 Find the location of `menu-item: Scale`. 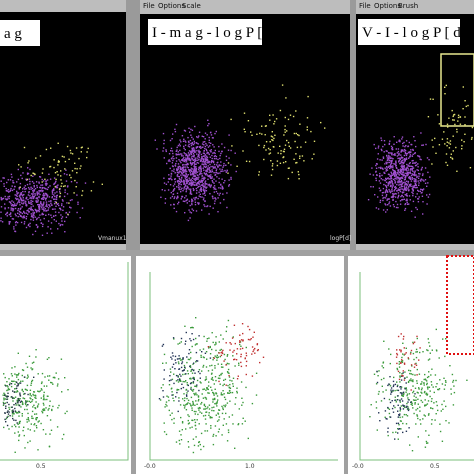

menu-item: Scale is located at coordinates (191, 6).